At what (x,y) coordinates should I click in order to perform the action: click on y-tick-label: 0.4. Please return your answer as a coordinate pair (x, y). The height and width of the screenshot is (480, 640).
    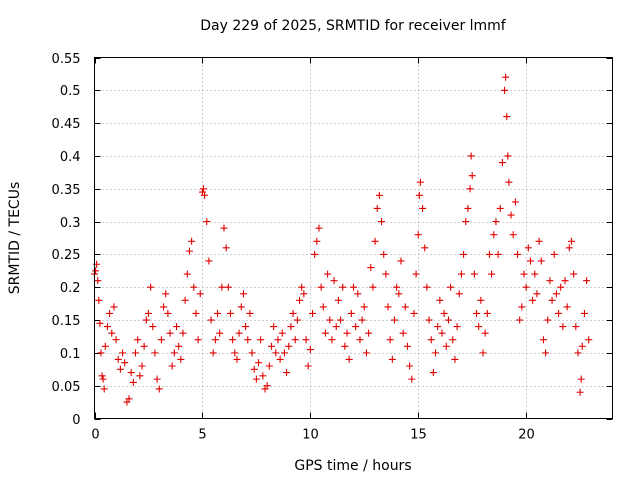
    Looking at the image, I should click on (70, 157).